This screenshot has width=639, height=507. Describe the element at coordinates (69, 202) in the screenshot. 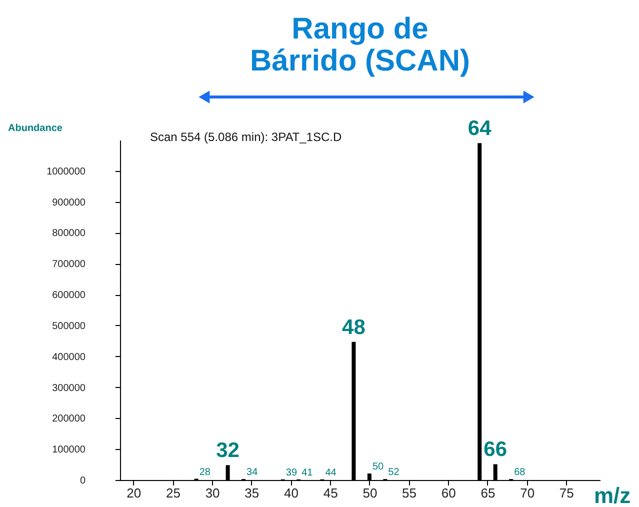

I see `y-tick-label: 900000` at that location.